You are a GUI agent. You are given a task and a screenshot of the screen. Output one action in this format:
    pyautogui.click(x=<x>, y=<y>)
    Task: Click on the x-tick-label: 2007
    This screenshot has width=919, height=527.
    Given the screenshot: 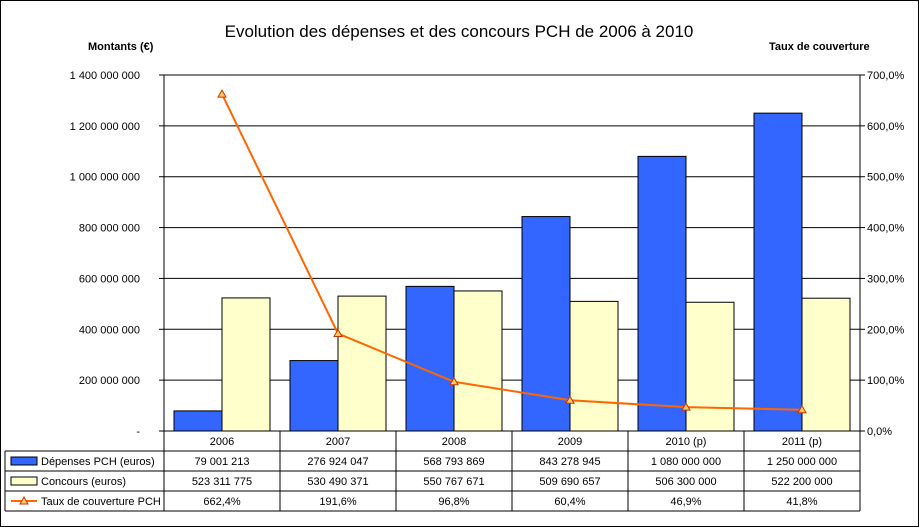 What is the action you would take?
    pyautogui.click(x=338, y=442)
    